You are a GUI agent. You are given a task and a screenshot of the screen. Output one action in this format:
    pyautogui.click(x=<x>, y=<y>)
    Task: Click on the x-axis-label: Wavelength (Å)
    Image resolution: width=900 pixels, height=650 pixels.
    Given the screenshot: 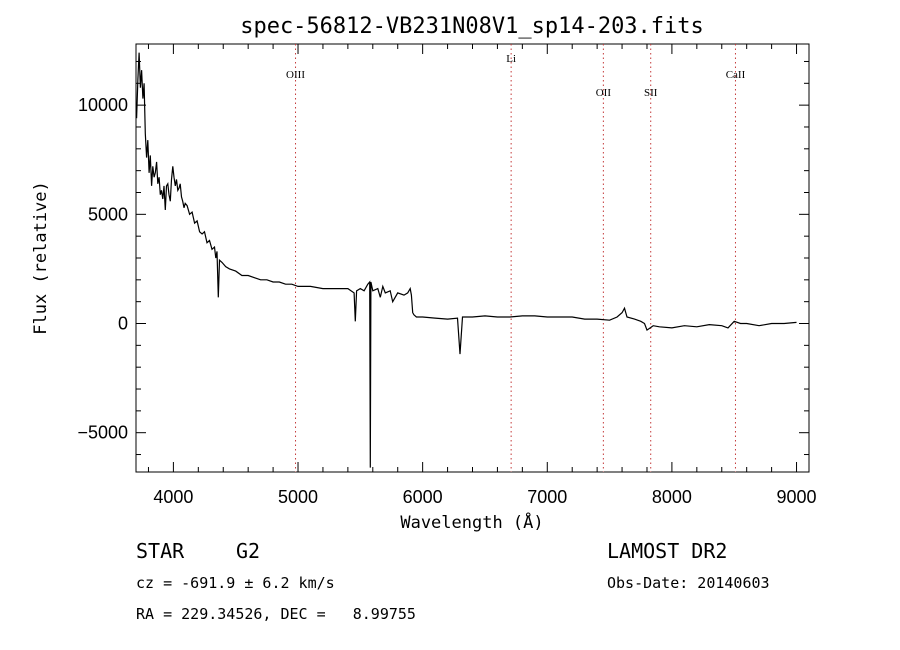 What is the action you would take?
    pyautogui.click(x=471, y=522)
    